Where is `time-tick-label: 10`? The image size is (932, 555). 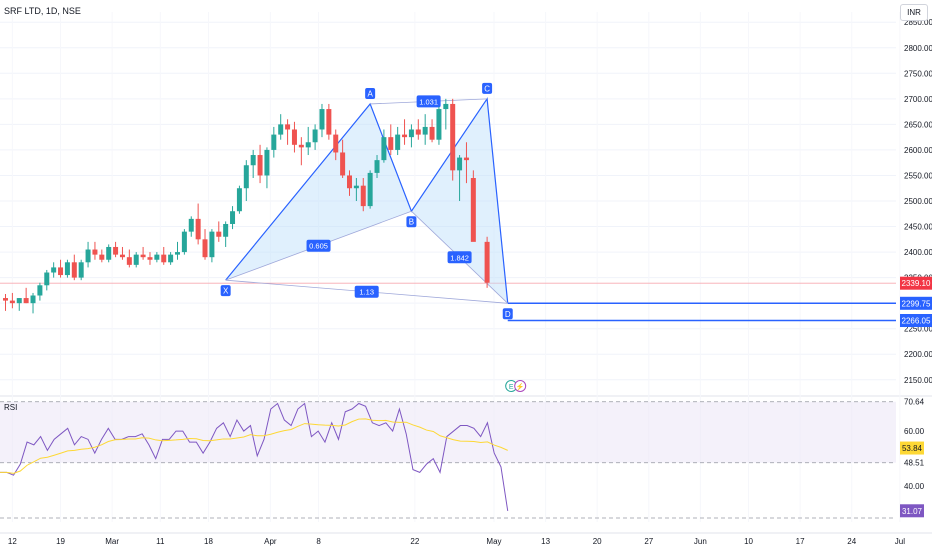
time-tick-label: 10 is located at coordinates (748, 541).